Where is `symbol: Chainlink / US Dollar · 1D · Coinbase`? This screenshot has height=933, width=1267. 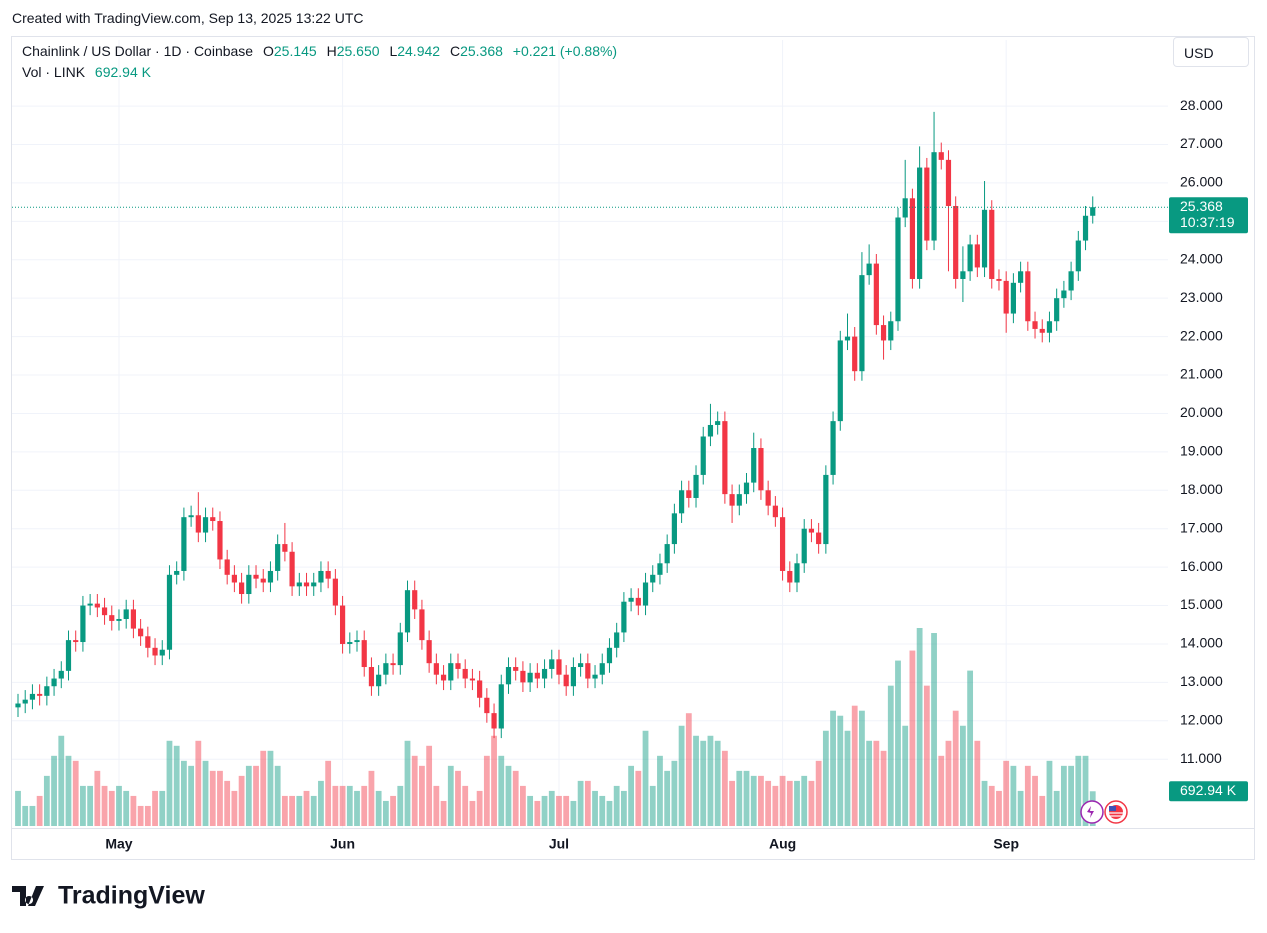 symbol: Chainlink / US Dollar · 1D · Coinbase is located at coordinates (138, 51).